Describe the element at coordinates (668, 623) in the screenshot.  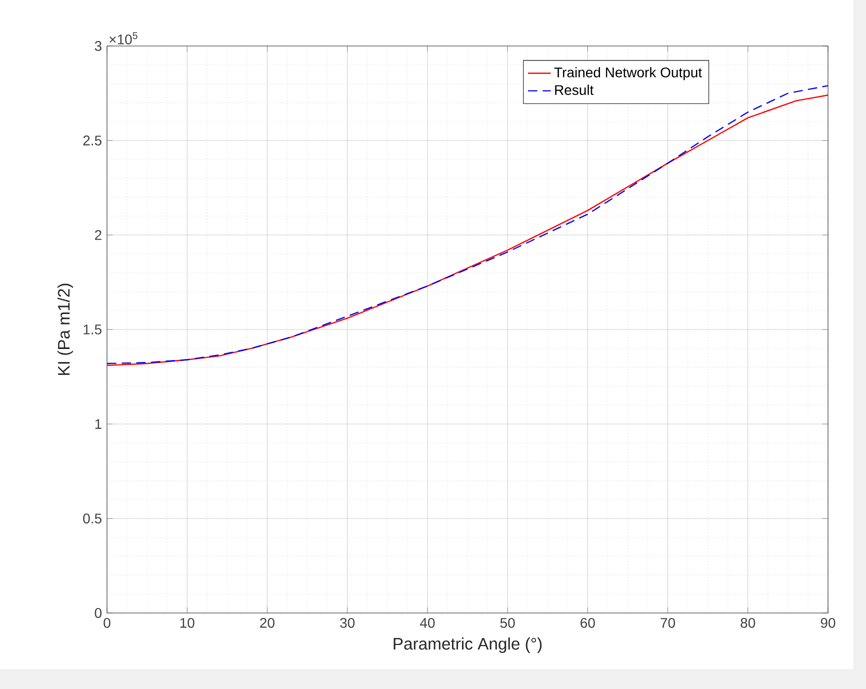
I see `x-tick-label: 70` at that location.